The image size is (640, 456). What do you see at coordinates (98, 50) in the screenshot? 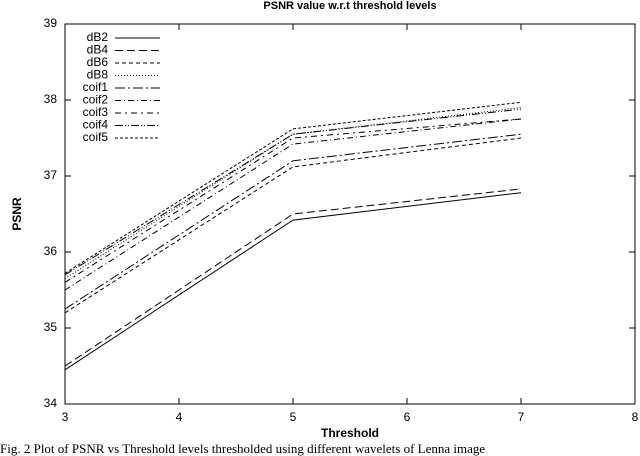
I see `legend-label: dB4` at bounding box center [98, 50].